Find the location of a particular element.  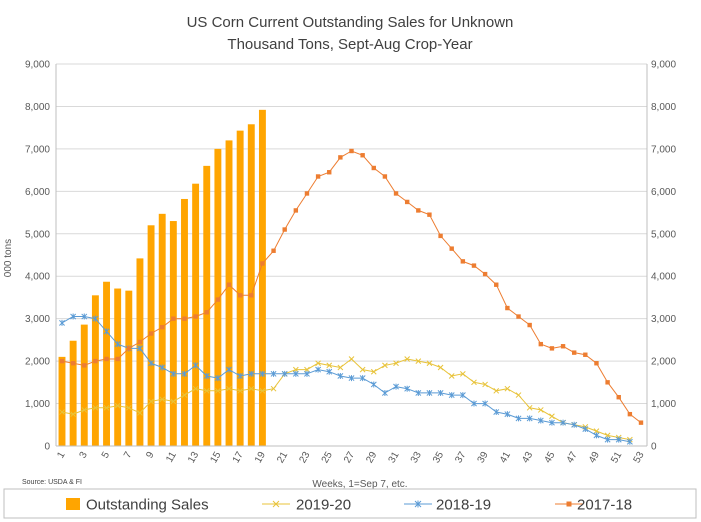

series-line is located at coordinates (345, 399).